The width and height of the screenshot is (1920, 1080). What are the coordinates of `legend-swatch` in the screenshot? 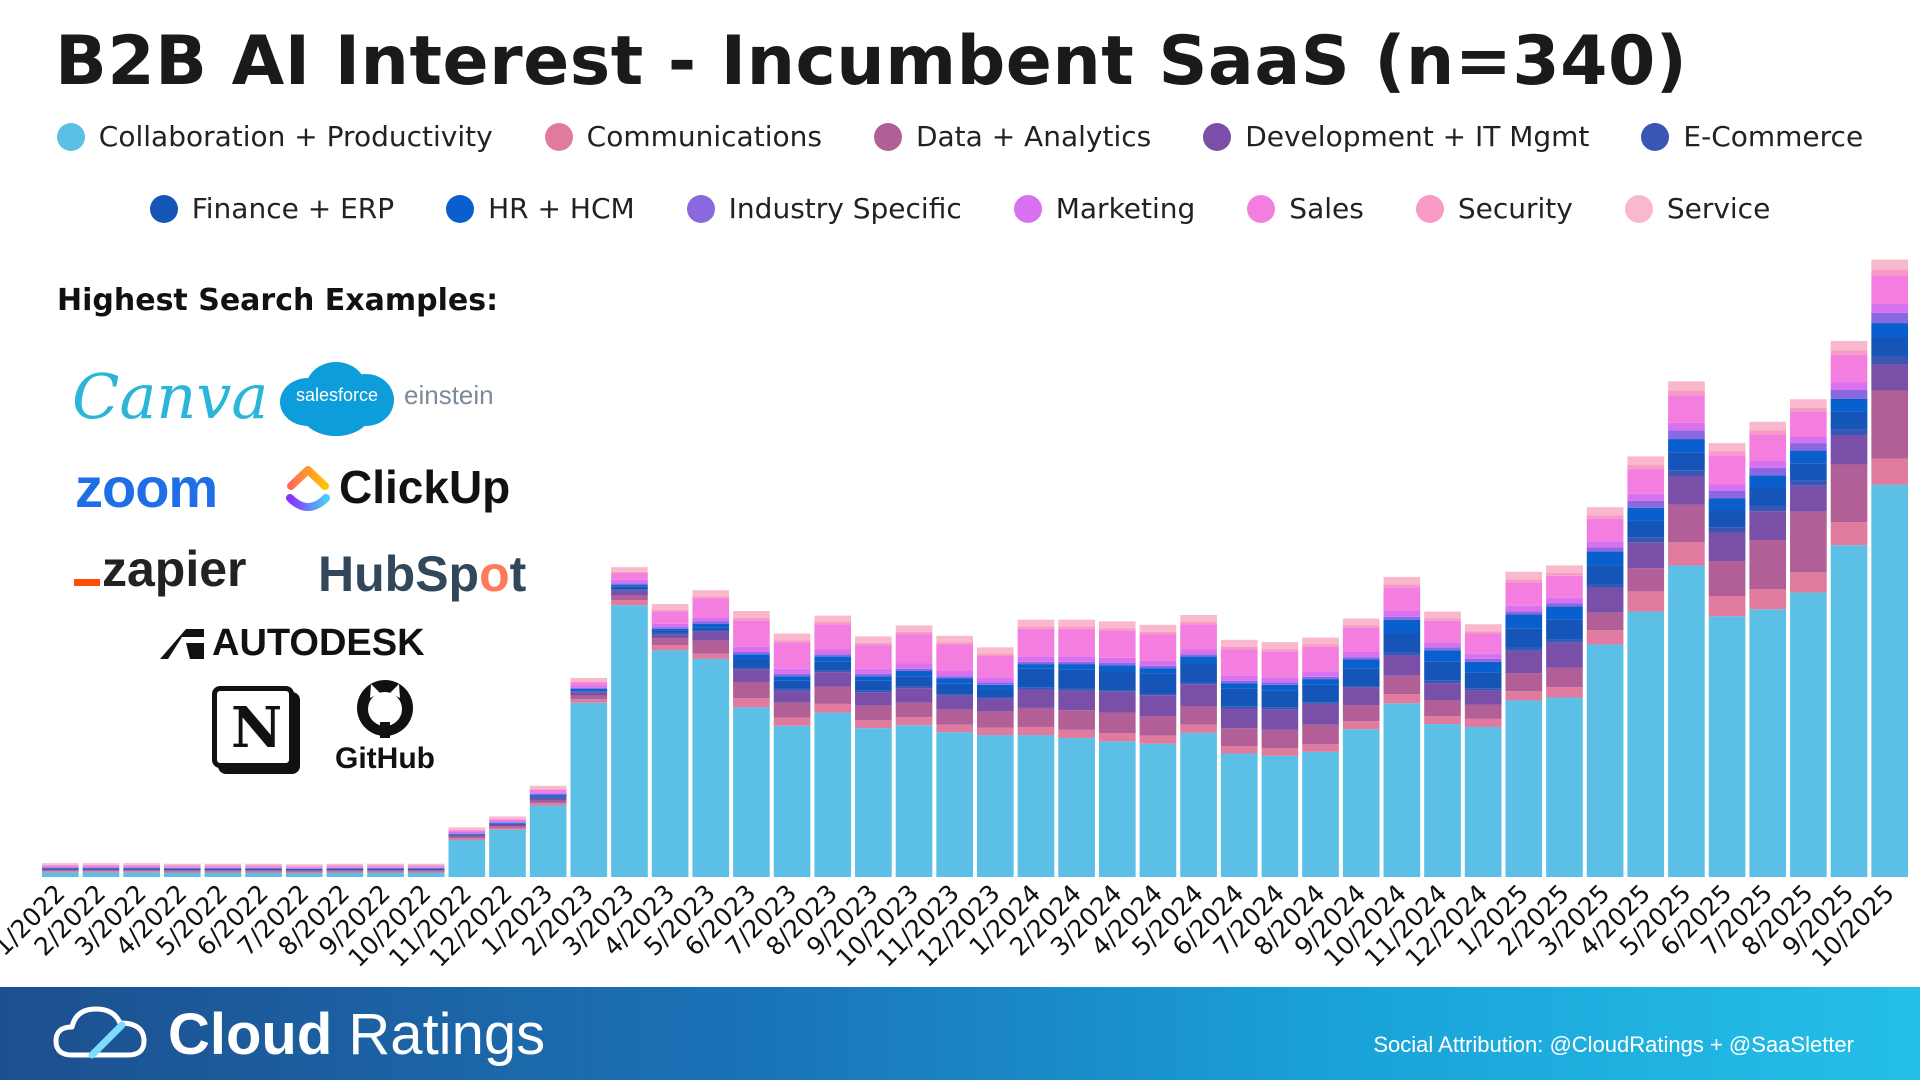 It's located at (1429, 208).